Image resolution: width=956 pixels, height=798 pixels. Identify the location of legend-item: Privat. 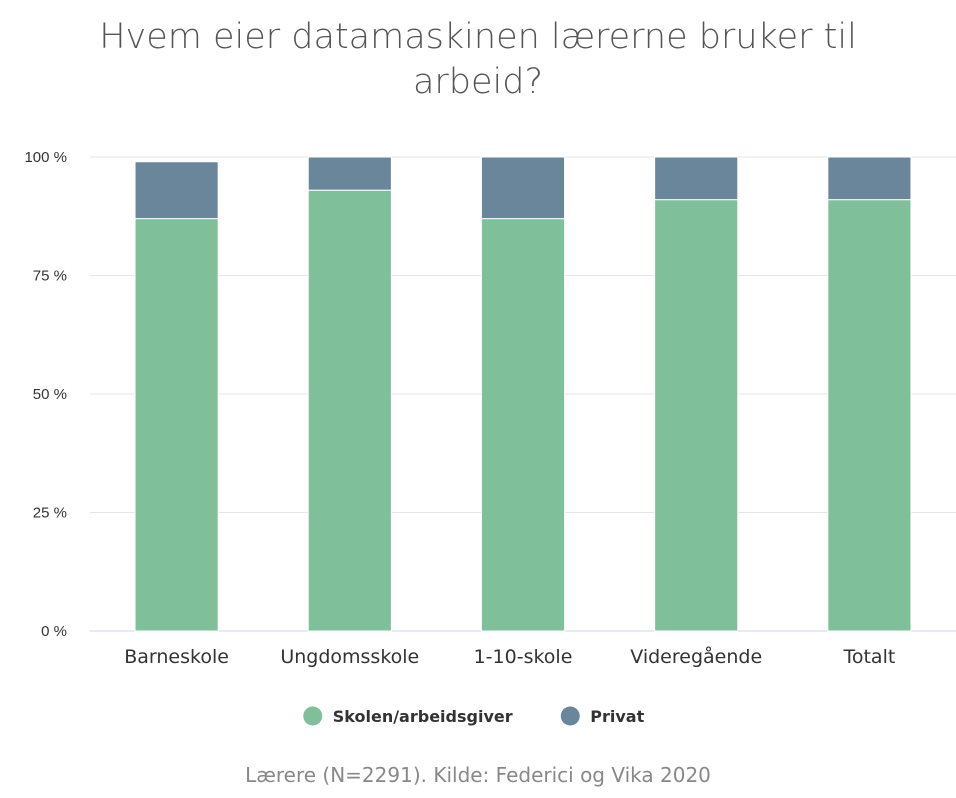
(602, 716).